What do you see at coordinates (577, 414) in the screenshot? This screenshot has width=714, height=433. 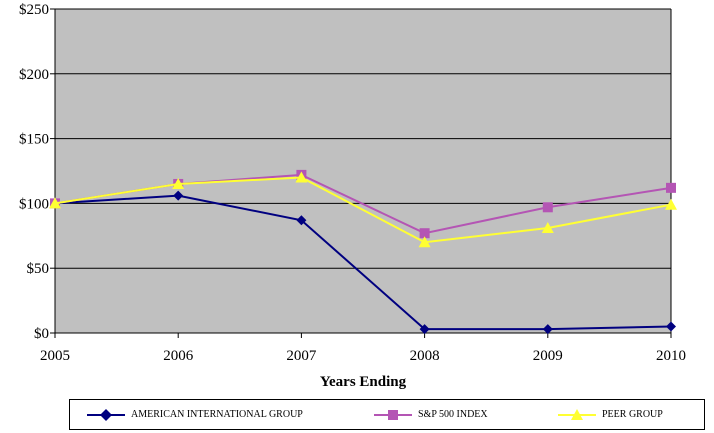 I see `triangle-marker-icon` at bounding box center [577, 414].